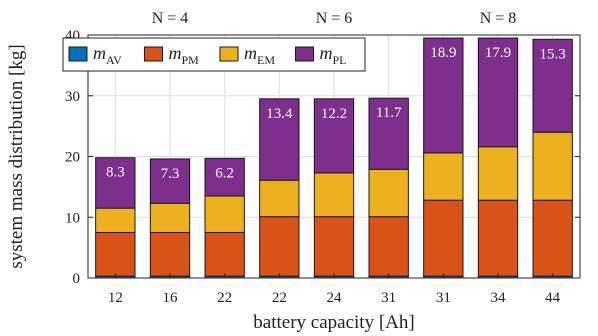 Image resolution: width=598 pixels, height=336 pixels. What do you see at coordinates (171, 298) in the screenshot?
I see `x-tick-label: 16` at bounding box center [171, 298].